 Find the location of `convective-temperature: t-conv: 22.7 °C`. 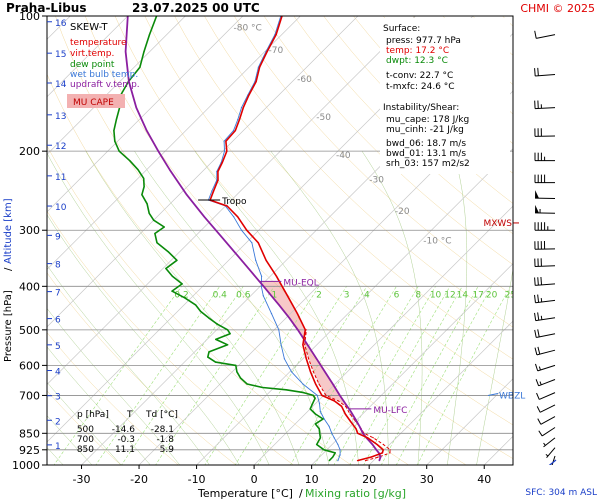

convective-temperature: t-conv: 22.7 °C is located at coordinates (419, 76).